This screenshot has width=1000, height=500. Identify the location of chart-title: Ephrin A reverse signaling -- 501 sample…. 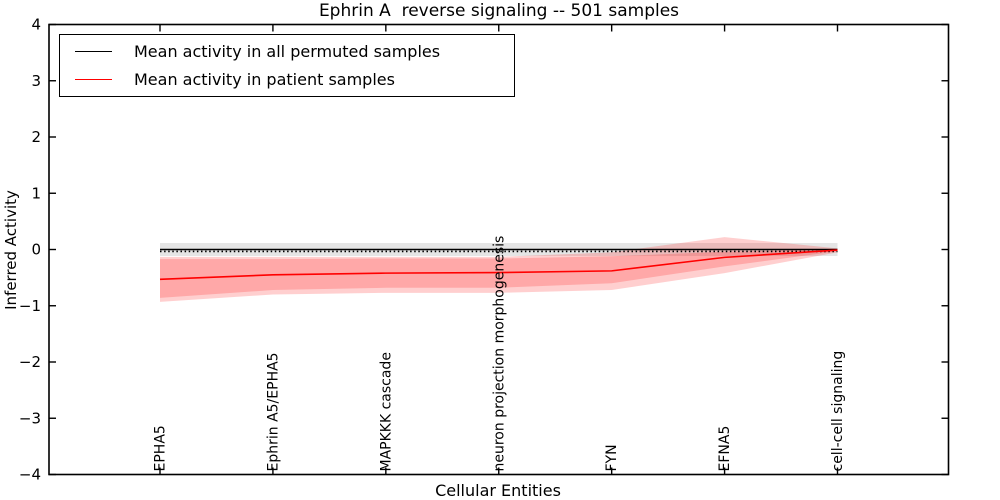
(499, 11).